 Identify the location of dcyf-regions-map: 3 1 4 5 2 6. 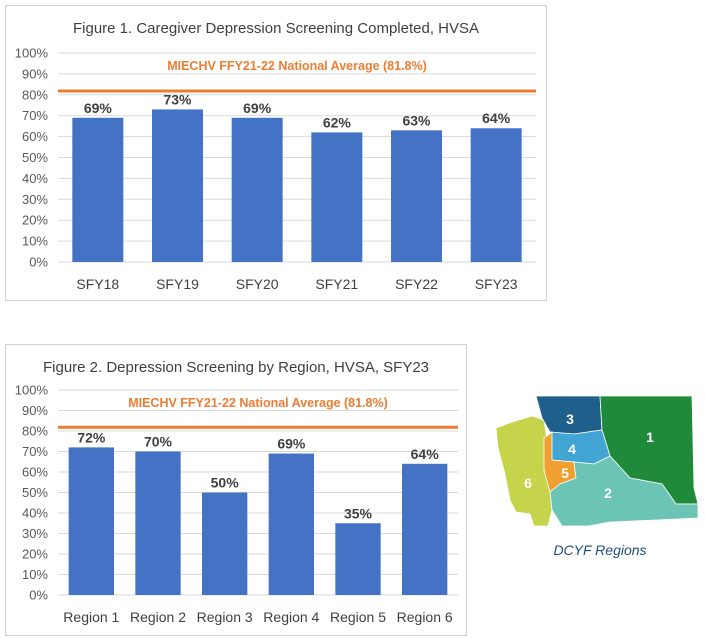
(597, 461).